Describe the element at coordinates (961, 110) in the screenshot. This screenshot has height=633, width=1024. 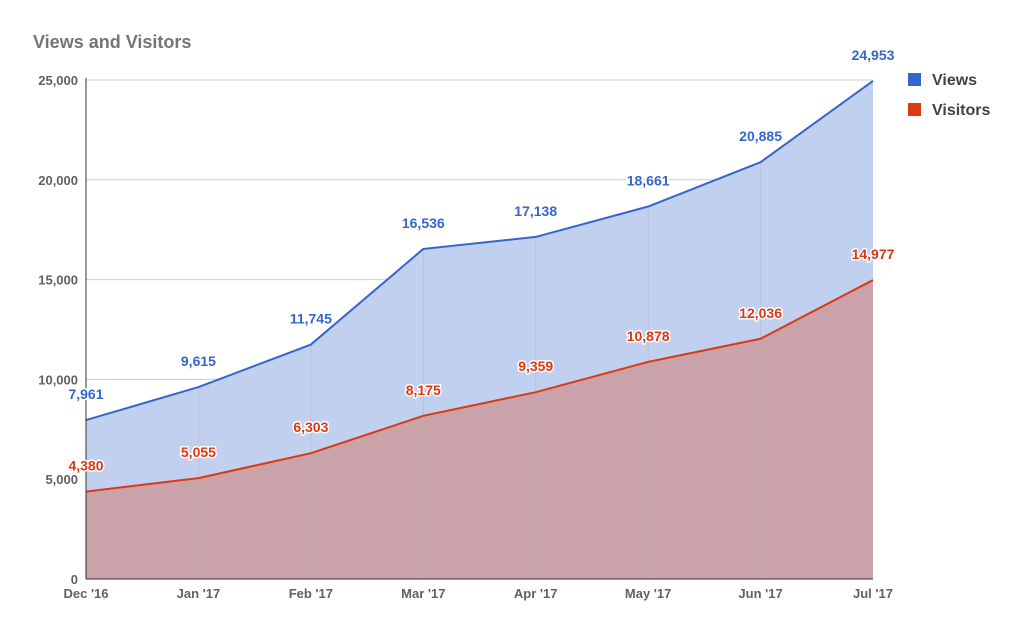
I see `legend-label-visitors: Visitors` at that location.